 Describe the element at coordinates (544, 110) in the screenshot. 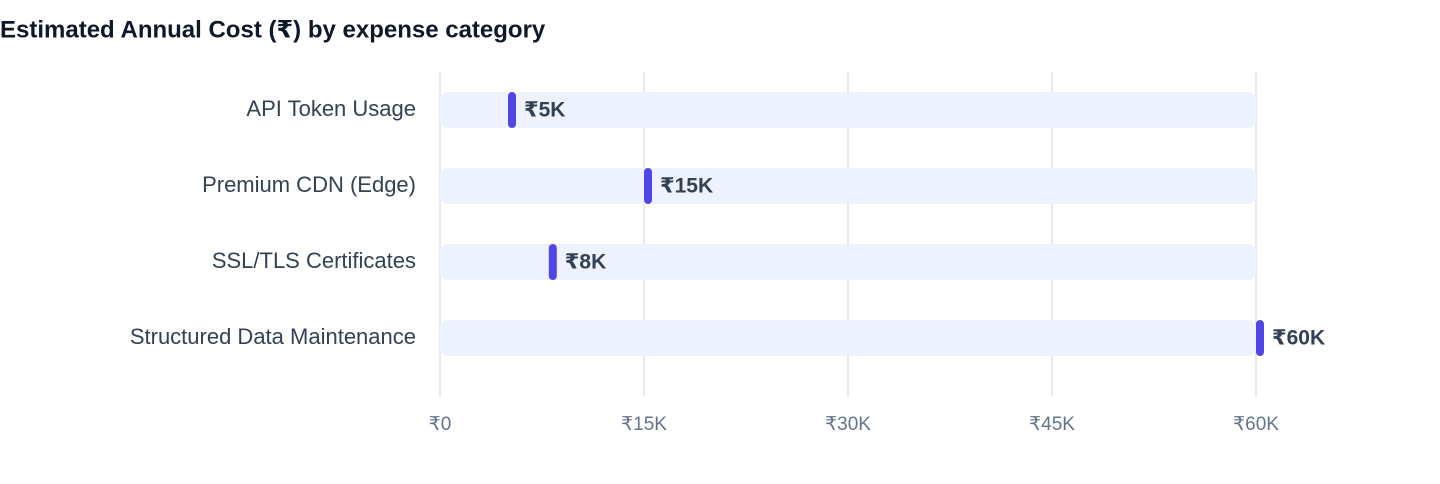

I see `value-label: ₹5K` at that location.